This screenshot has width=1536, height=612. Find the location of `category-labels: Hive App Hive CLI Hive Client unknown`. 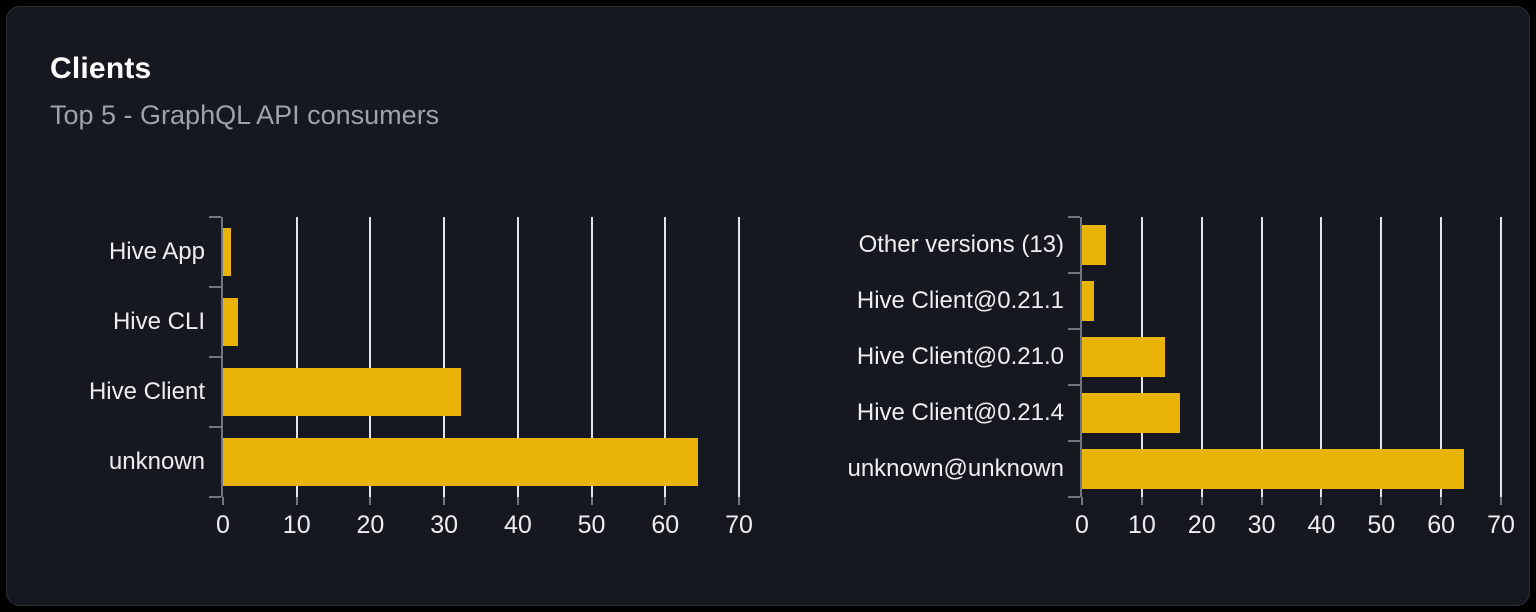

category-labels: Hive App Hive CLI Hive Client unknown is located at coordinates (130, 357).